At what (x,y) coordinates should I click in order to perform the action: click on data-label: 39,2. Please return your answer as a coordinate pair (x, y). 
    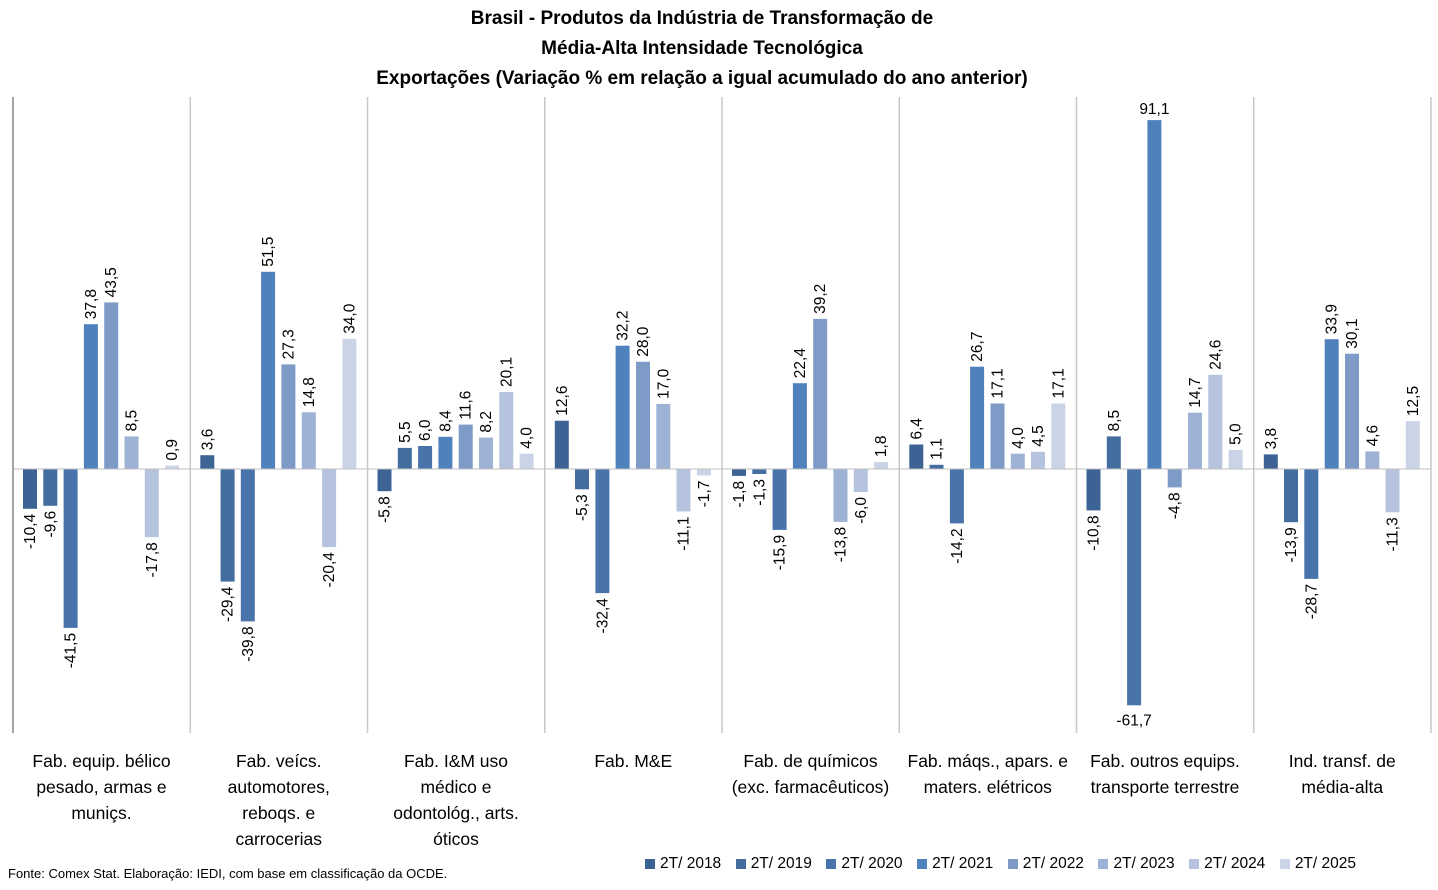
    Looking at the image, I should click on (820, 299).